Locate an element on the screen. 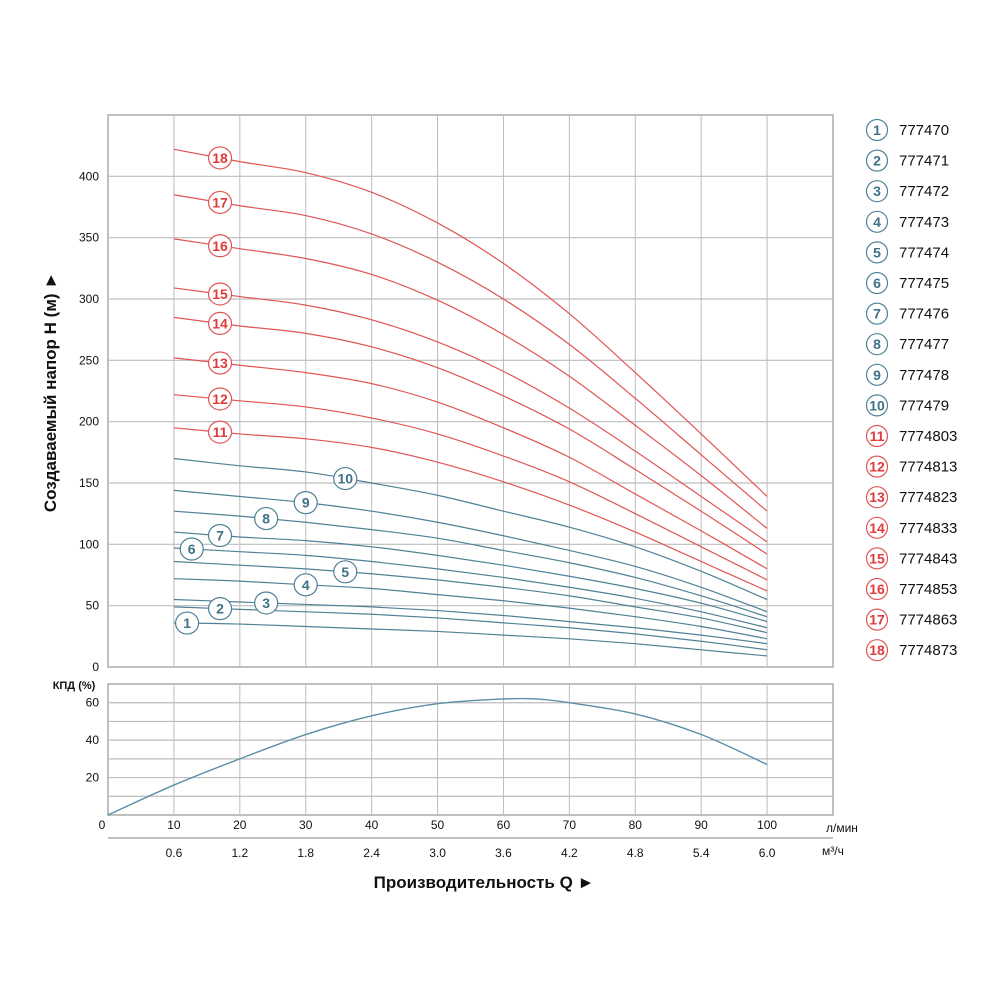 The width and height of the screenshot is (1000, 1000). legend-model-label: 7774843 is located at coordinates (928, 558).